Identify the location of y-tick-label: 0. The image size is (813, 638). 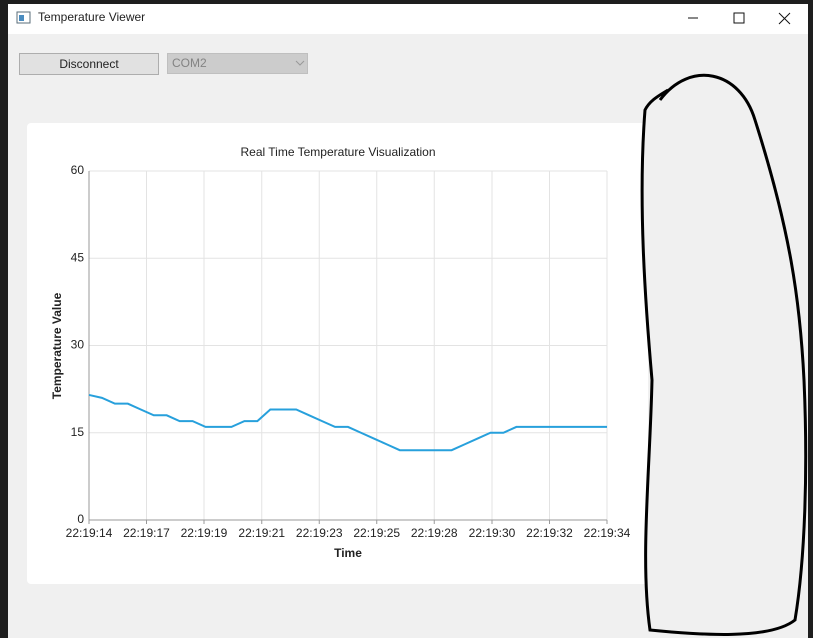
(80, 519).